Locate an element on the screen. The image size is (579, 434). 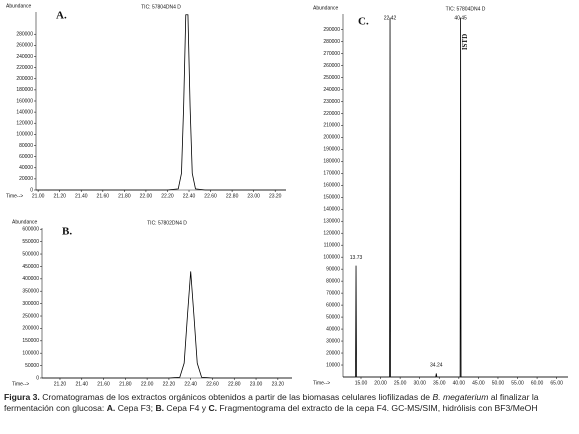
y-tick-label: 50000 is located at coordinates (333, 317).